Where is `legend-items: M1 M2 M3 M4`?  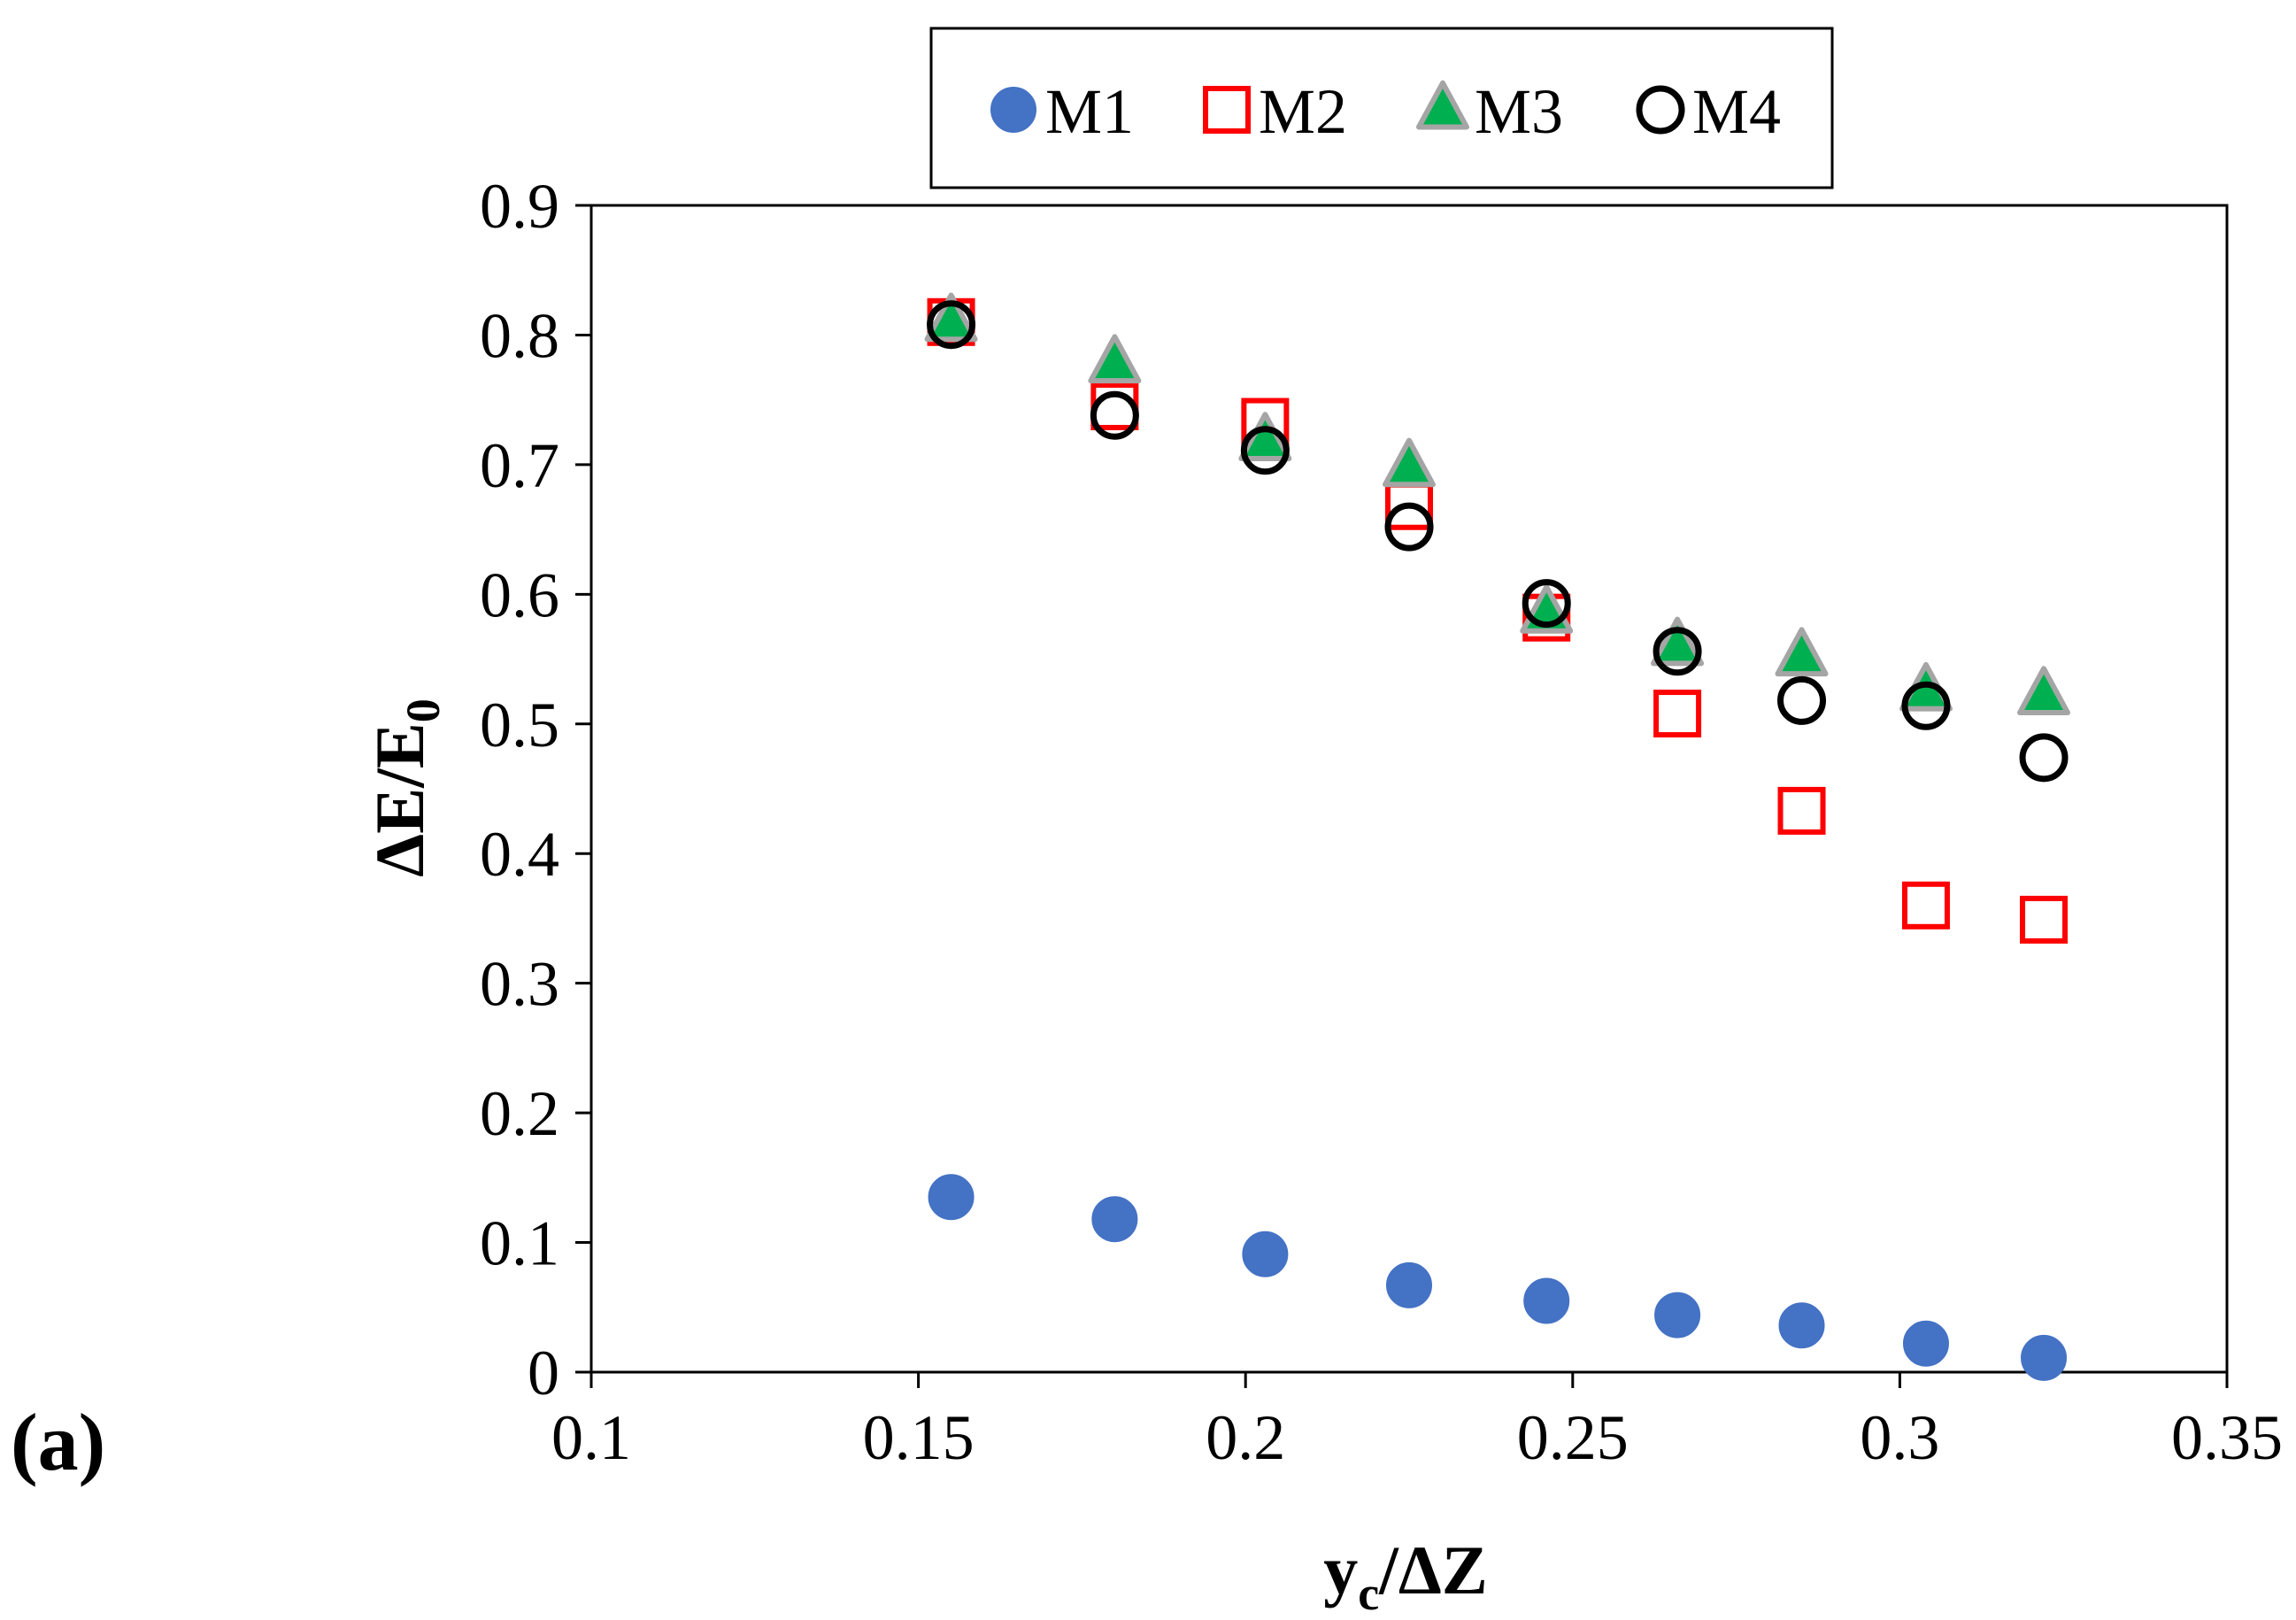 legend-items: M1 M2 M3 M4 is located at coordinates (1385, 111).